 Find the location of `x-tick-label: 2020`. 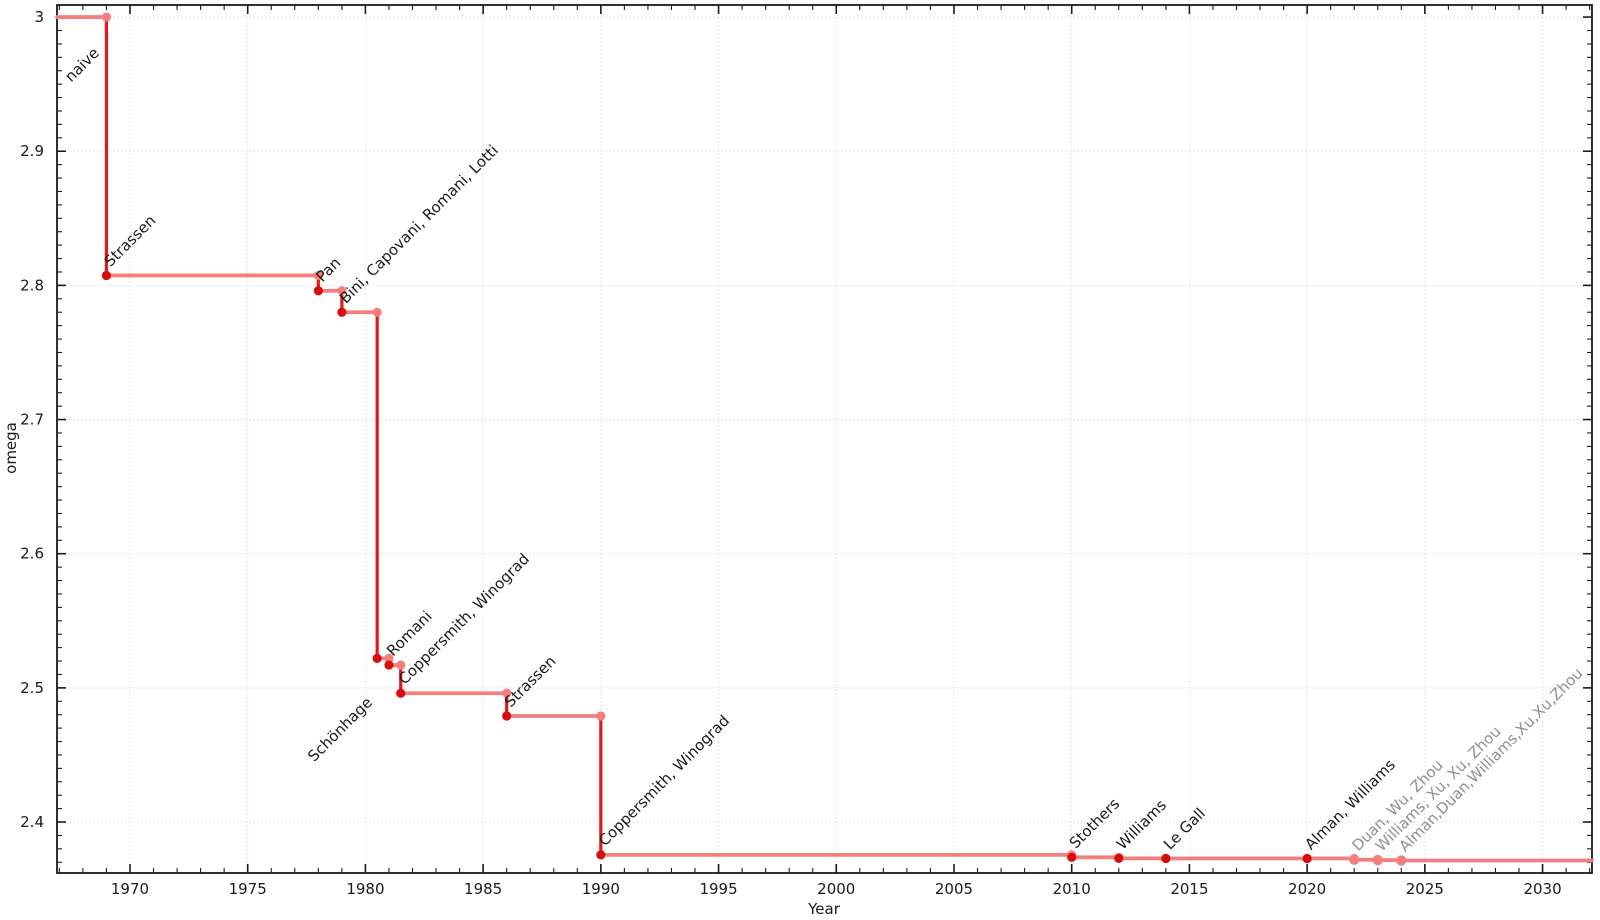

x-tick-label: 2020 is located at coordinates (1307, 889).